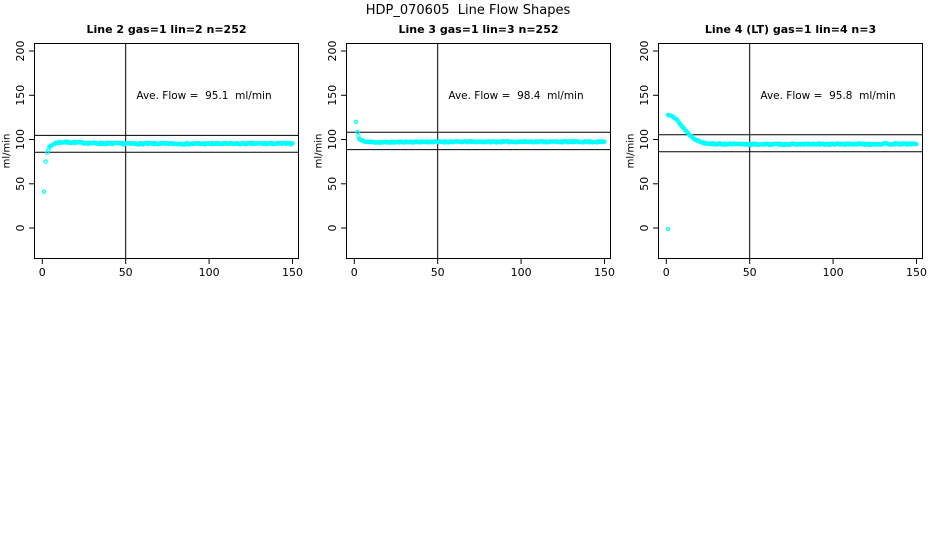  What do you see at coordinates (516, 96) in the screenshot?
I see `ave-flow-annotation: Ave. Flow = 98.4 ml/min` at bounding box center [516, 96].